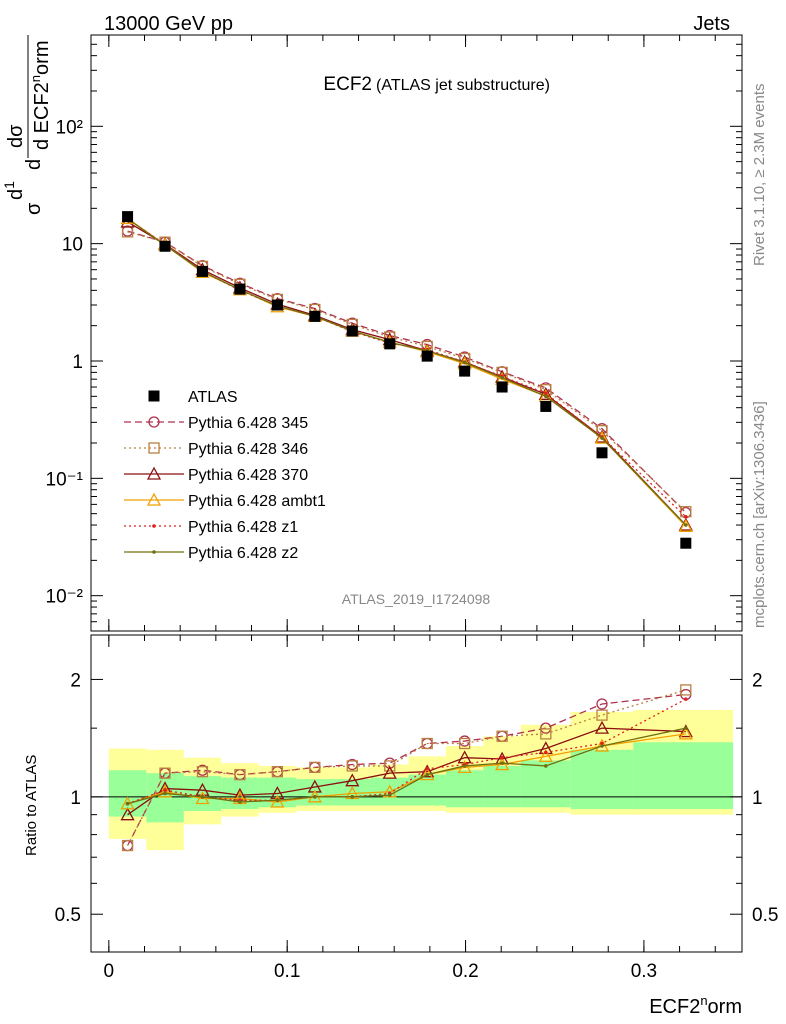  What do you see at coordinates (759, 514) in the screenshot?
I see `mcplots-label: mcplots.cern.ch [arXiv:1306.3436]` at bounding box center [759, 514].